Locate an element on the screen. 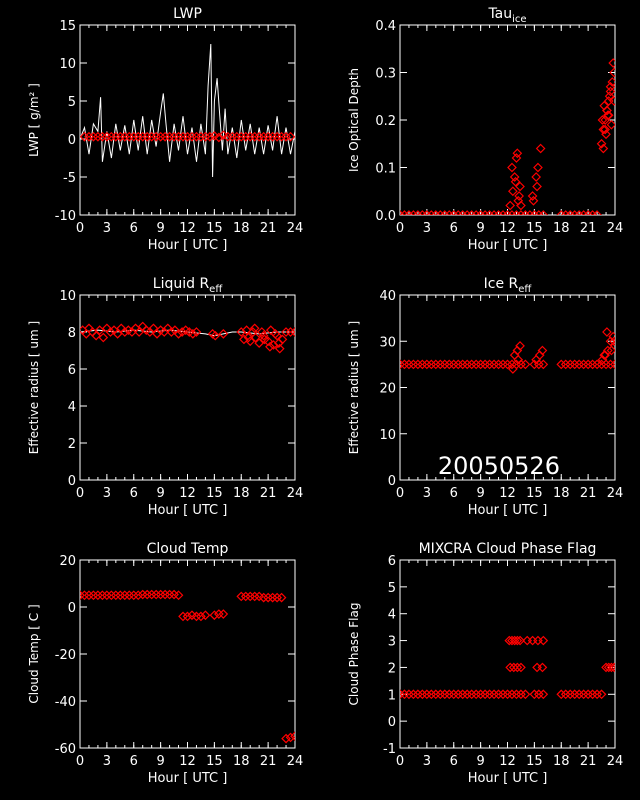  y-axis-label: Ice Optical Depth is located at coordinates (354, 120).